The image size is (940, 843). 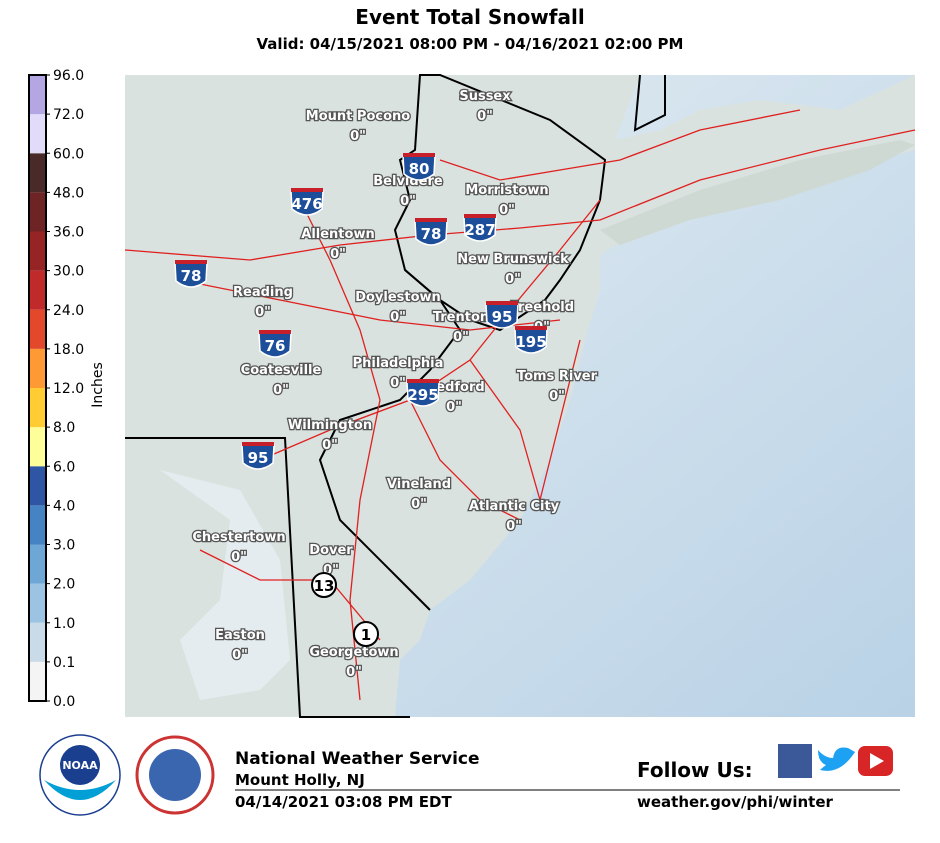 I want to click on twitter-icon, so click(x=836, y=759).